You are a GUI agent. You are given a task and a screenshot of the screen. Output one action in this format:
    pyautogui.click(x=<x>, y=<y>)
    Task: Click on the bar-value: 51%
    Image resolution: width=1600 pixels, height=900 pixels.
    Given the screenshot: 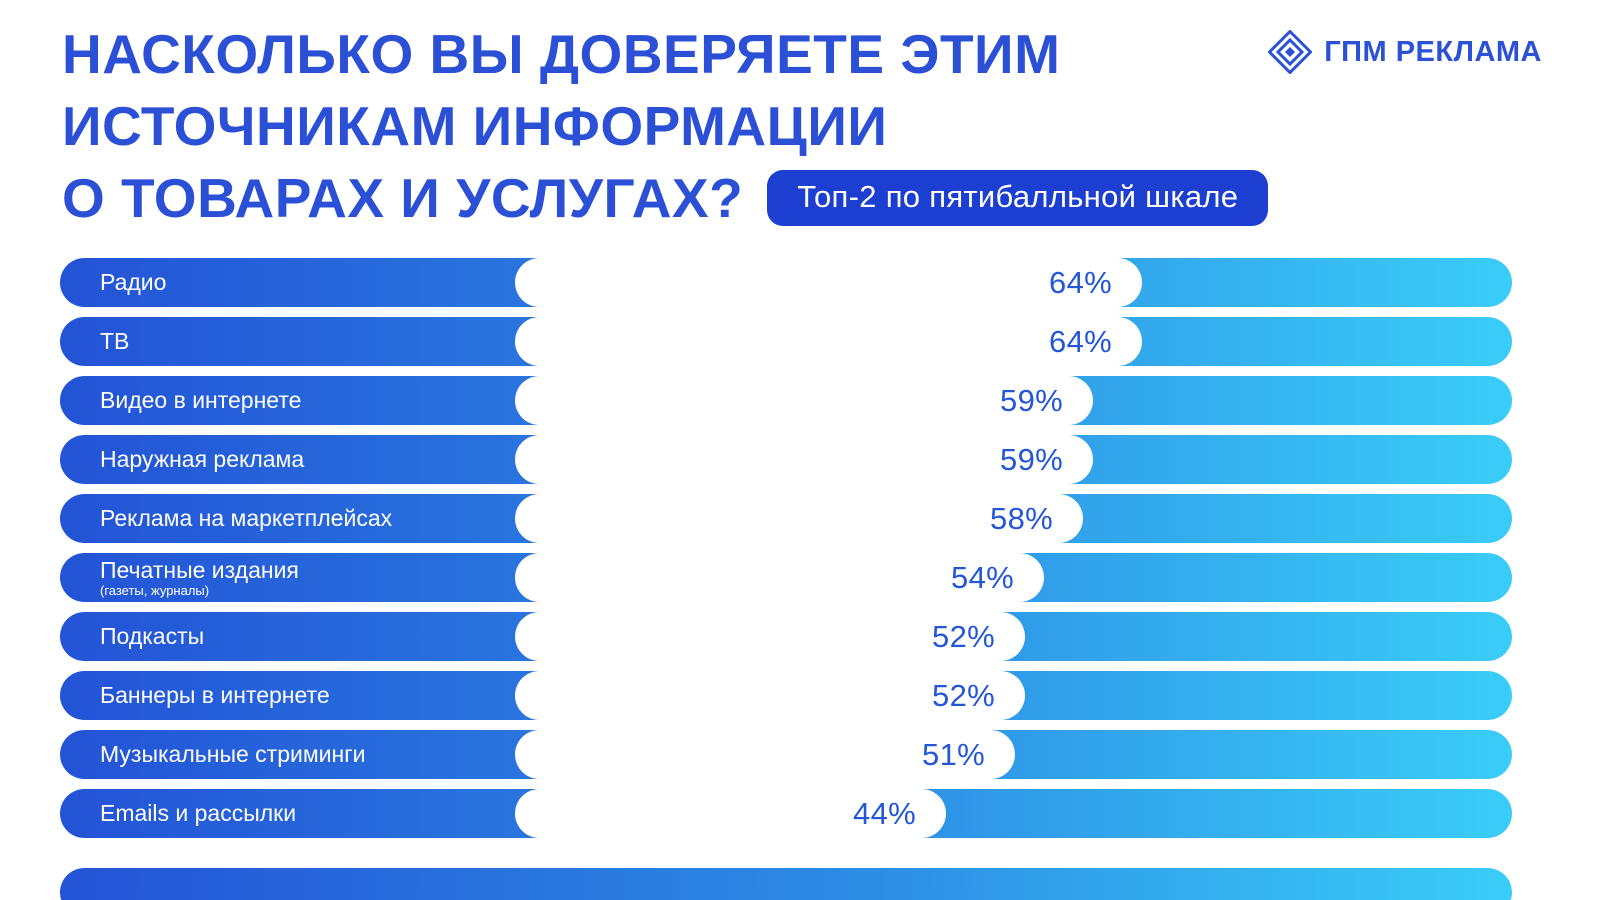 What is the action you would take?
    pyautogui.click(x=953, y=754)
    